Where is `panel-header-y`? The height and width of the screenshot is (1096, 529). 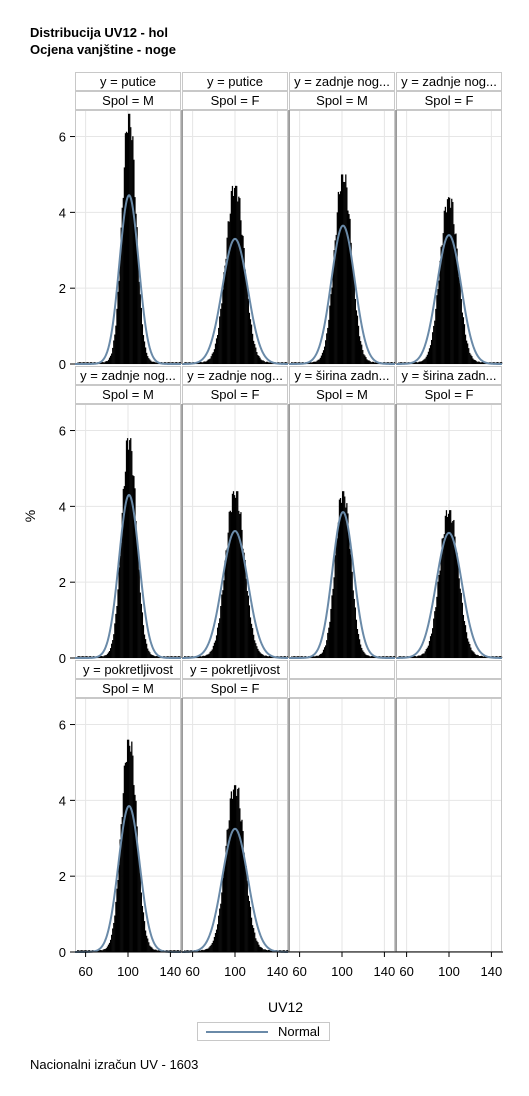 panel-header-y is located at coordinates (449, 81).